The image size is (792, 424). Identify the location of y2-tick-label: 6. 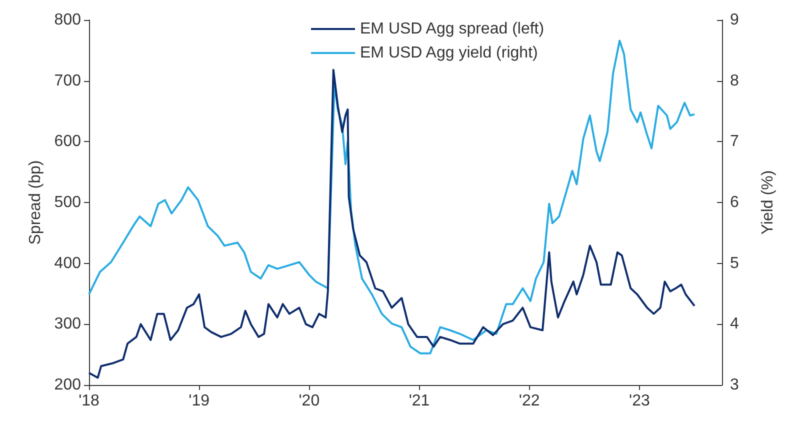
(734, 202).